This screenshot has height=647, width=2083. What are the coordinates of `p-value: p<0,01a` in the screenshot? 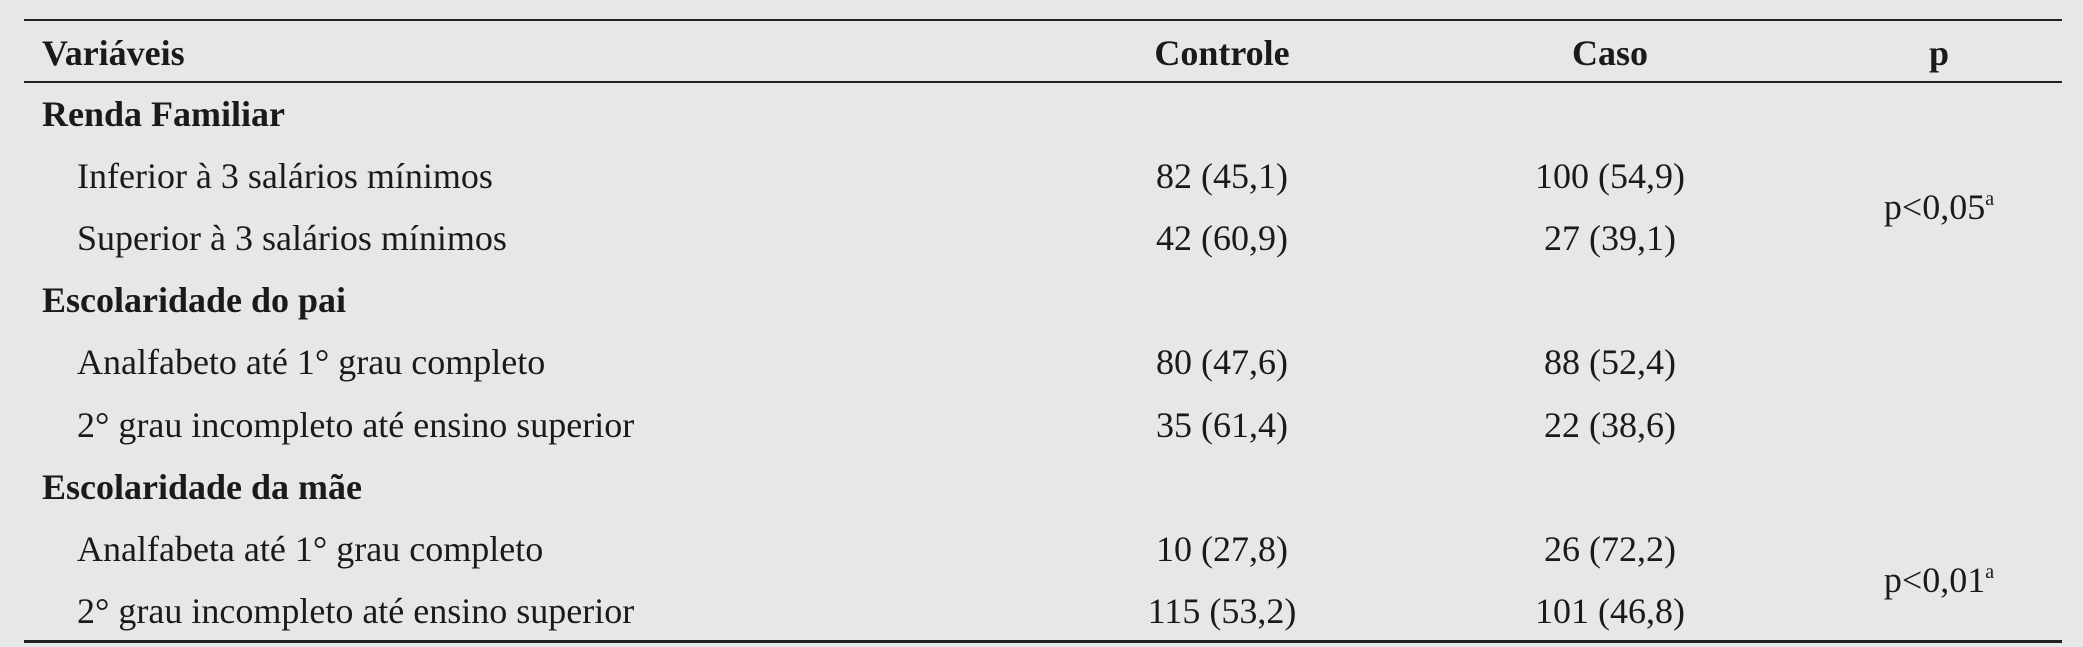 It's located at (1939, 580).